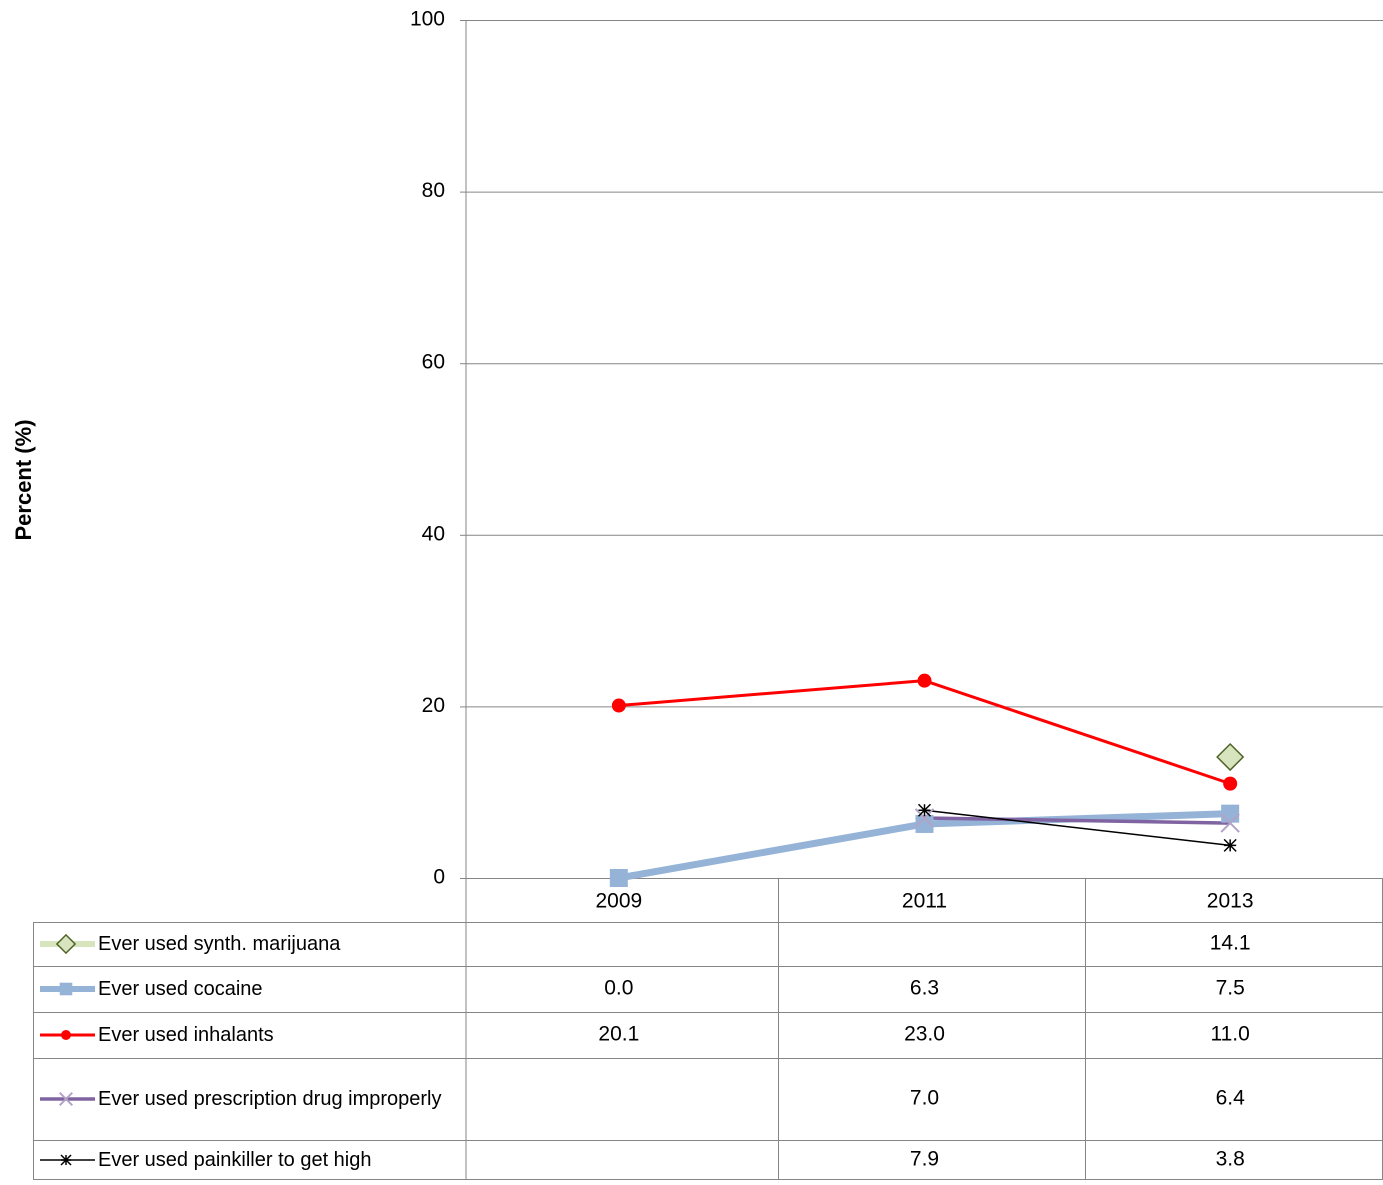 Image resolution: width=1383 pixels, height=1185 pixels. What do you see at coordinates (1231, 1098) in the screenshot?
I see `table-value: 6.4` at bounding box center [1231, 1098].